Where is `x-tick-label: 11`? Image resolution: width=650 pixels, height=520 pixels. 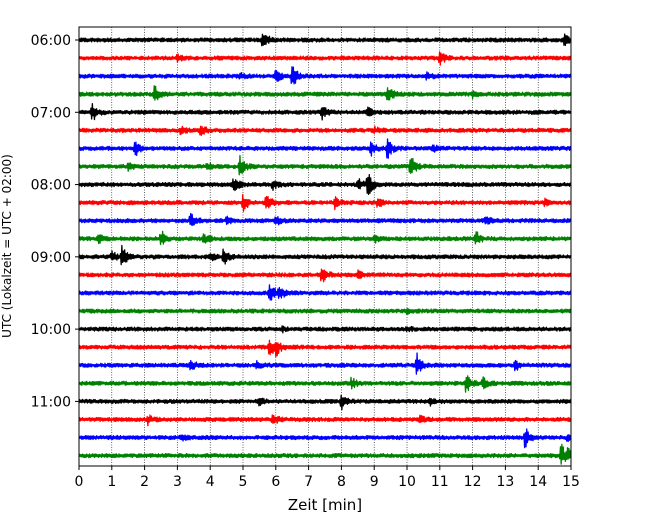 x-tick-label: 11 is located at coordinates (440, 482).